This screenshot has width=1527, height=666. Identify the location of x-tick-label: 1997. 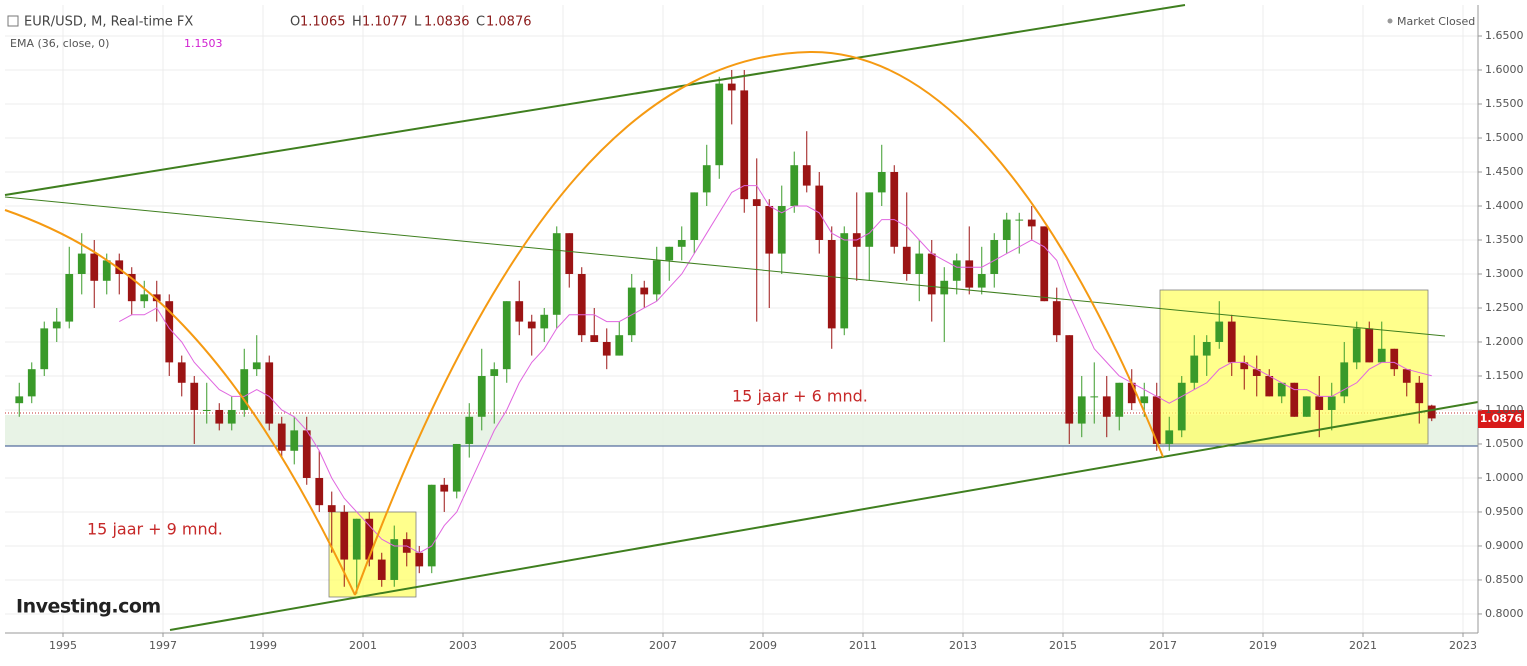
(163, 645).